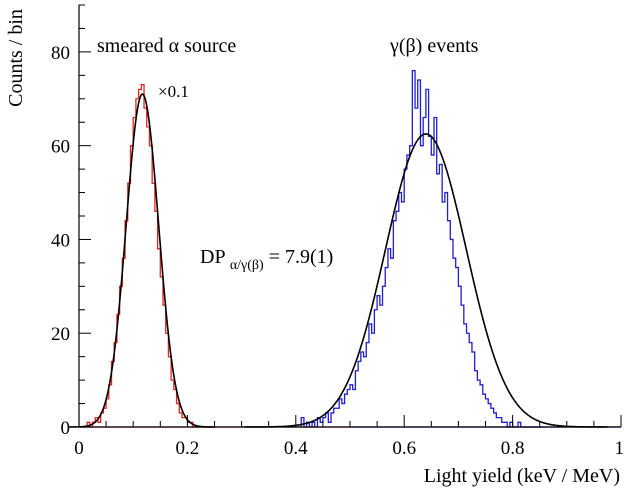  Describe the element at coordinates (60, 53) in the screenshot. I see `y-tick-label: 80` at that location.